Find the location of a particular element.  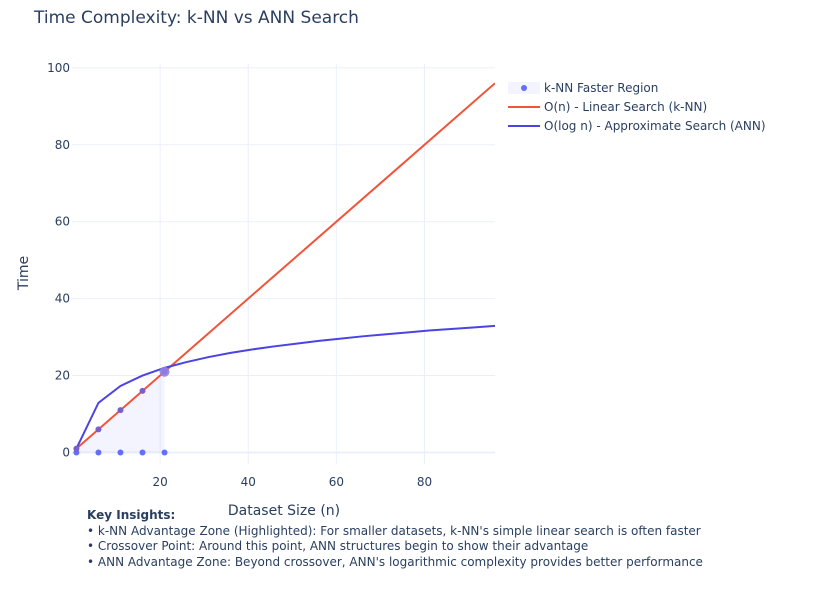

legend-swatch-marker is located at coordinates (524, 88).